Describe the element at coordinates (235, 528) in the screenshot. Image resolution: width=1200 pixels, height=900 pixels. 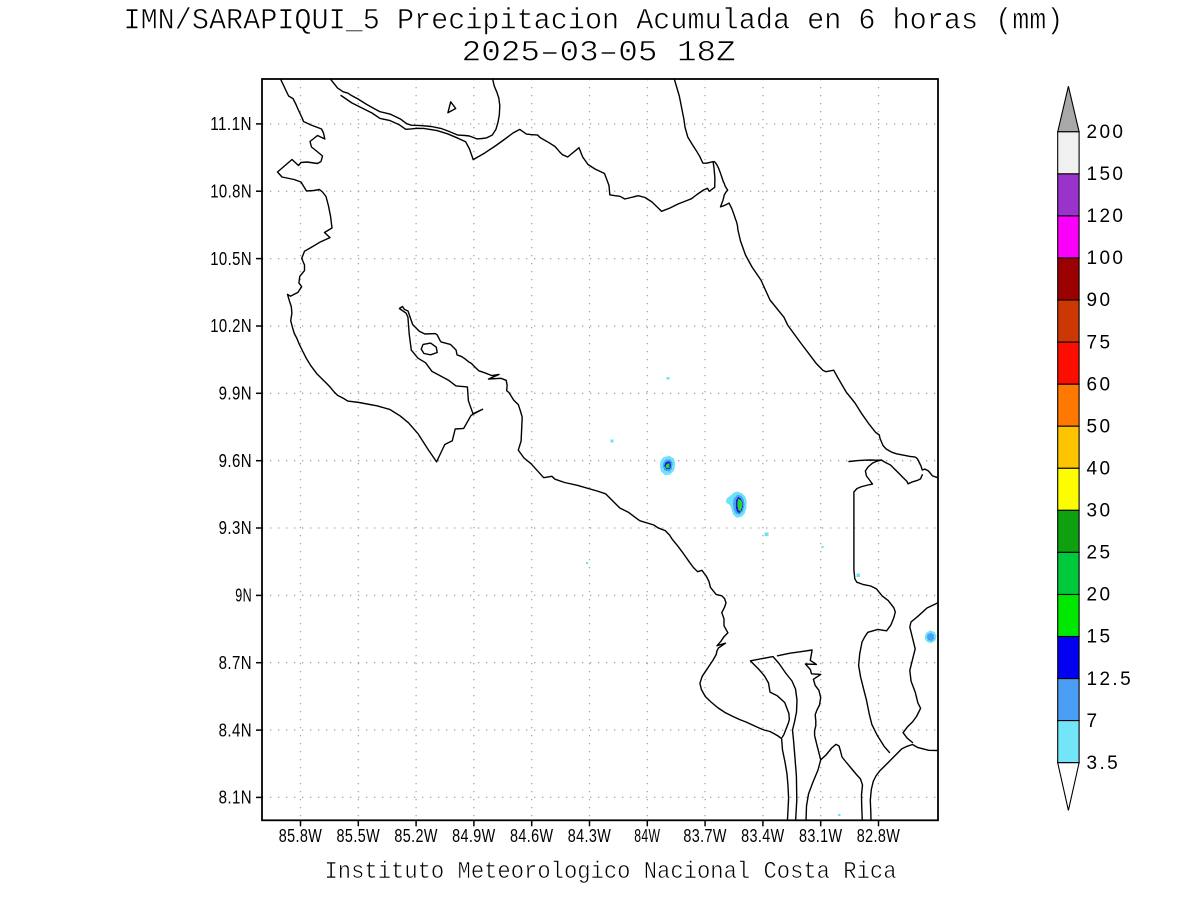
I see `svg-text: 9.3N` at that location.